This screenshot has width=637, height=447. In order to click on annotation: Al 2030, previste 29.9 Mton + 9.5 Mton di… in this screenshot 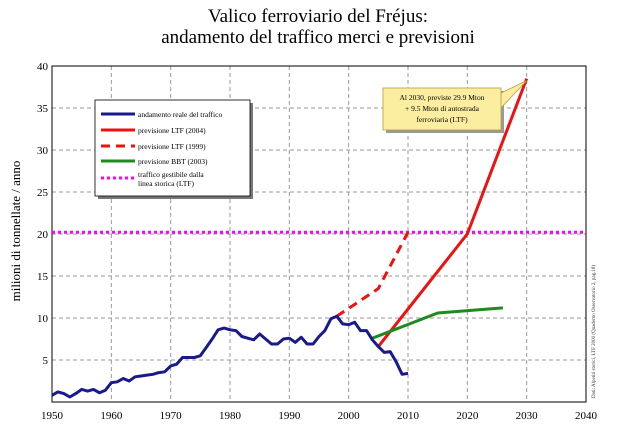, I will do `click(454, 106)`.